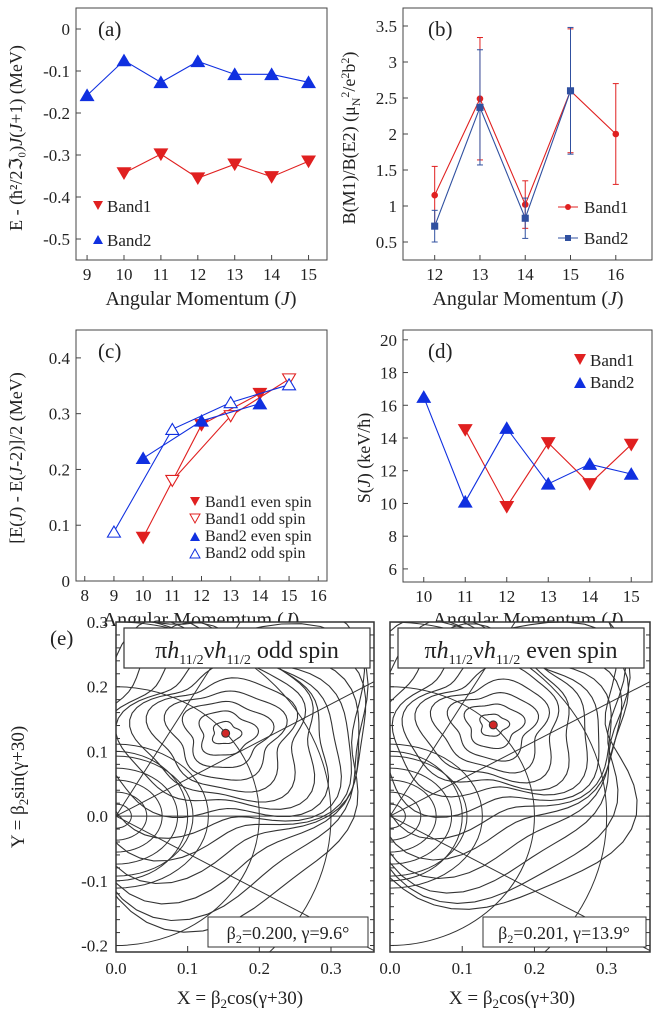  I want to click on legend-band2-label: Band2, so click(606, 238).